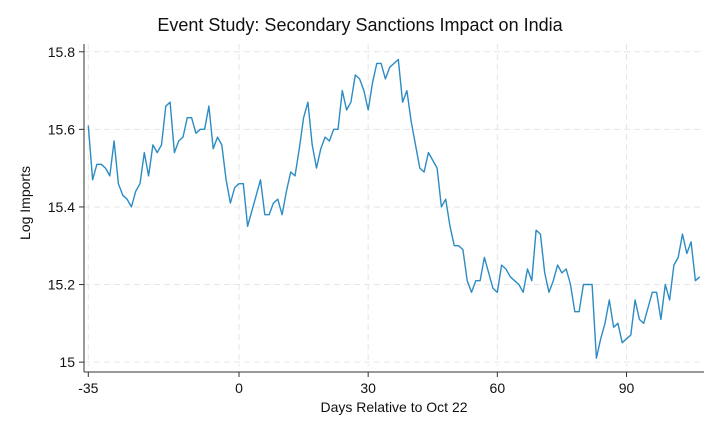 This screenshot has width=720, height=432. I want to click on y-tick-label: 15.6, so click(61, 129).